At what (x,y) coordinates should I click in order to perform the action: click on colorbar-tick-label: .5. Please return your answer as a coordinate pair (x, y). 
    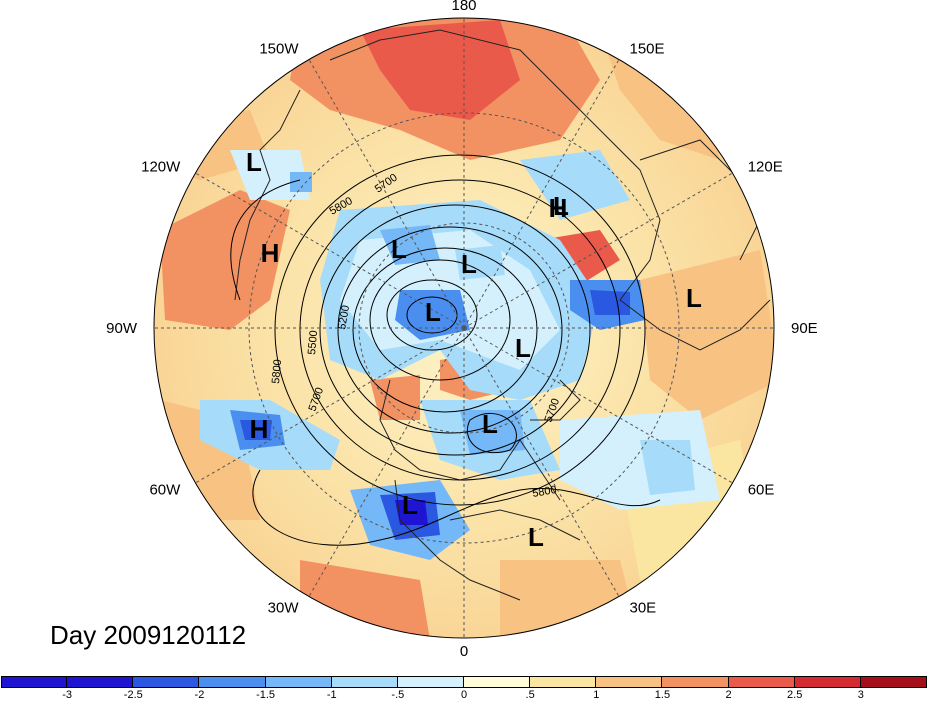
    Looking at the image, I should click on (530, 695).